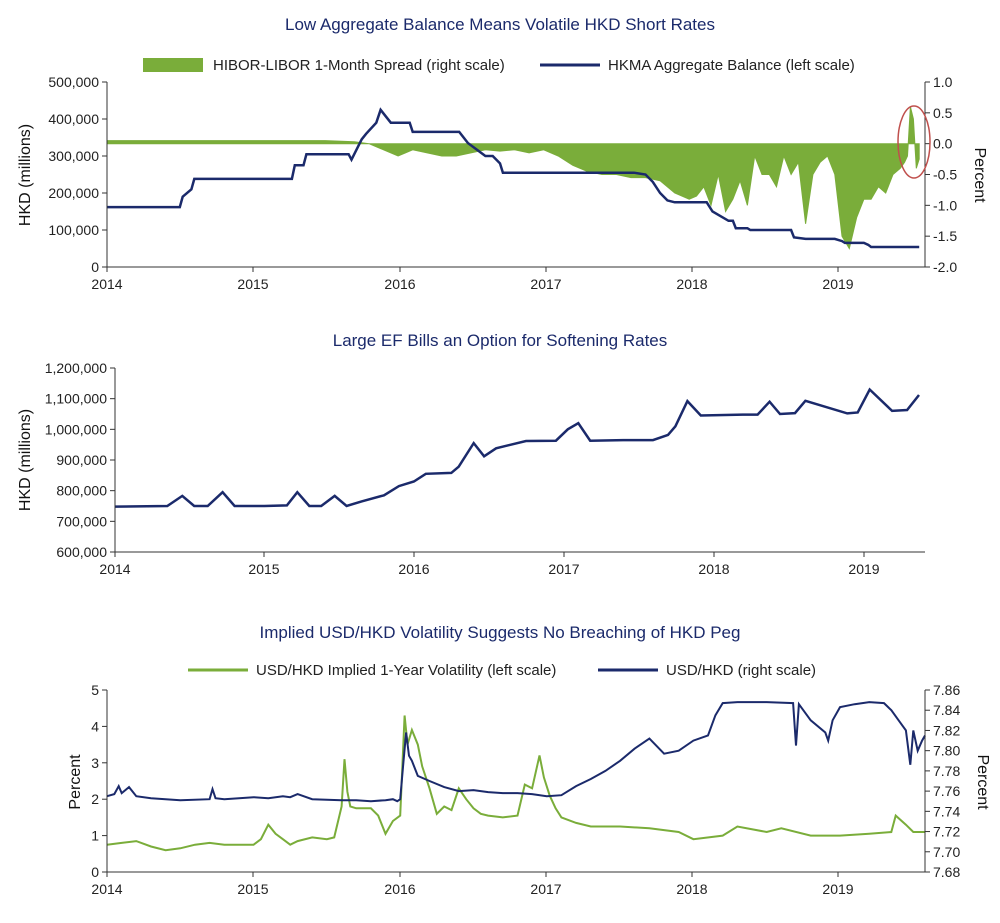  What do you see at coordinates (81, 552) in the screenshot?
I see `y-tick-label: 600,000` at bounding box center [81, 552].